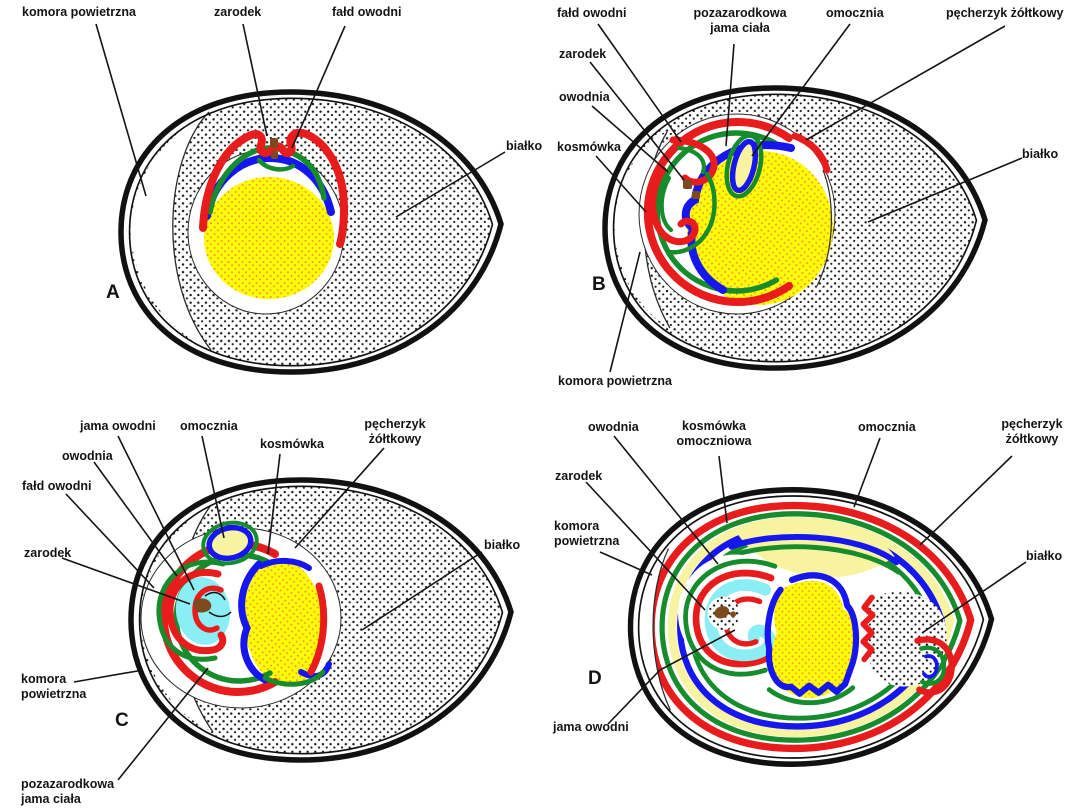 The height and width of the screenshot is (810, 1080). Describe the element at coordinates (666, 500) in the screenshot. I see `leader-d-owodnia` at that location.